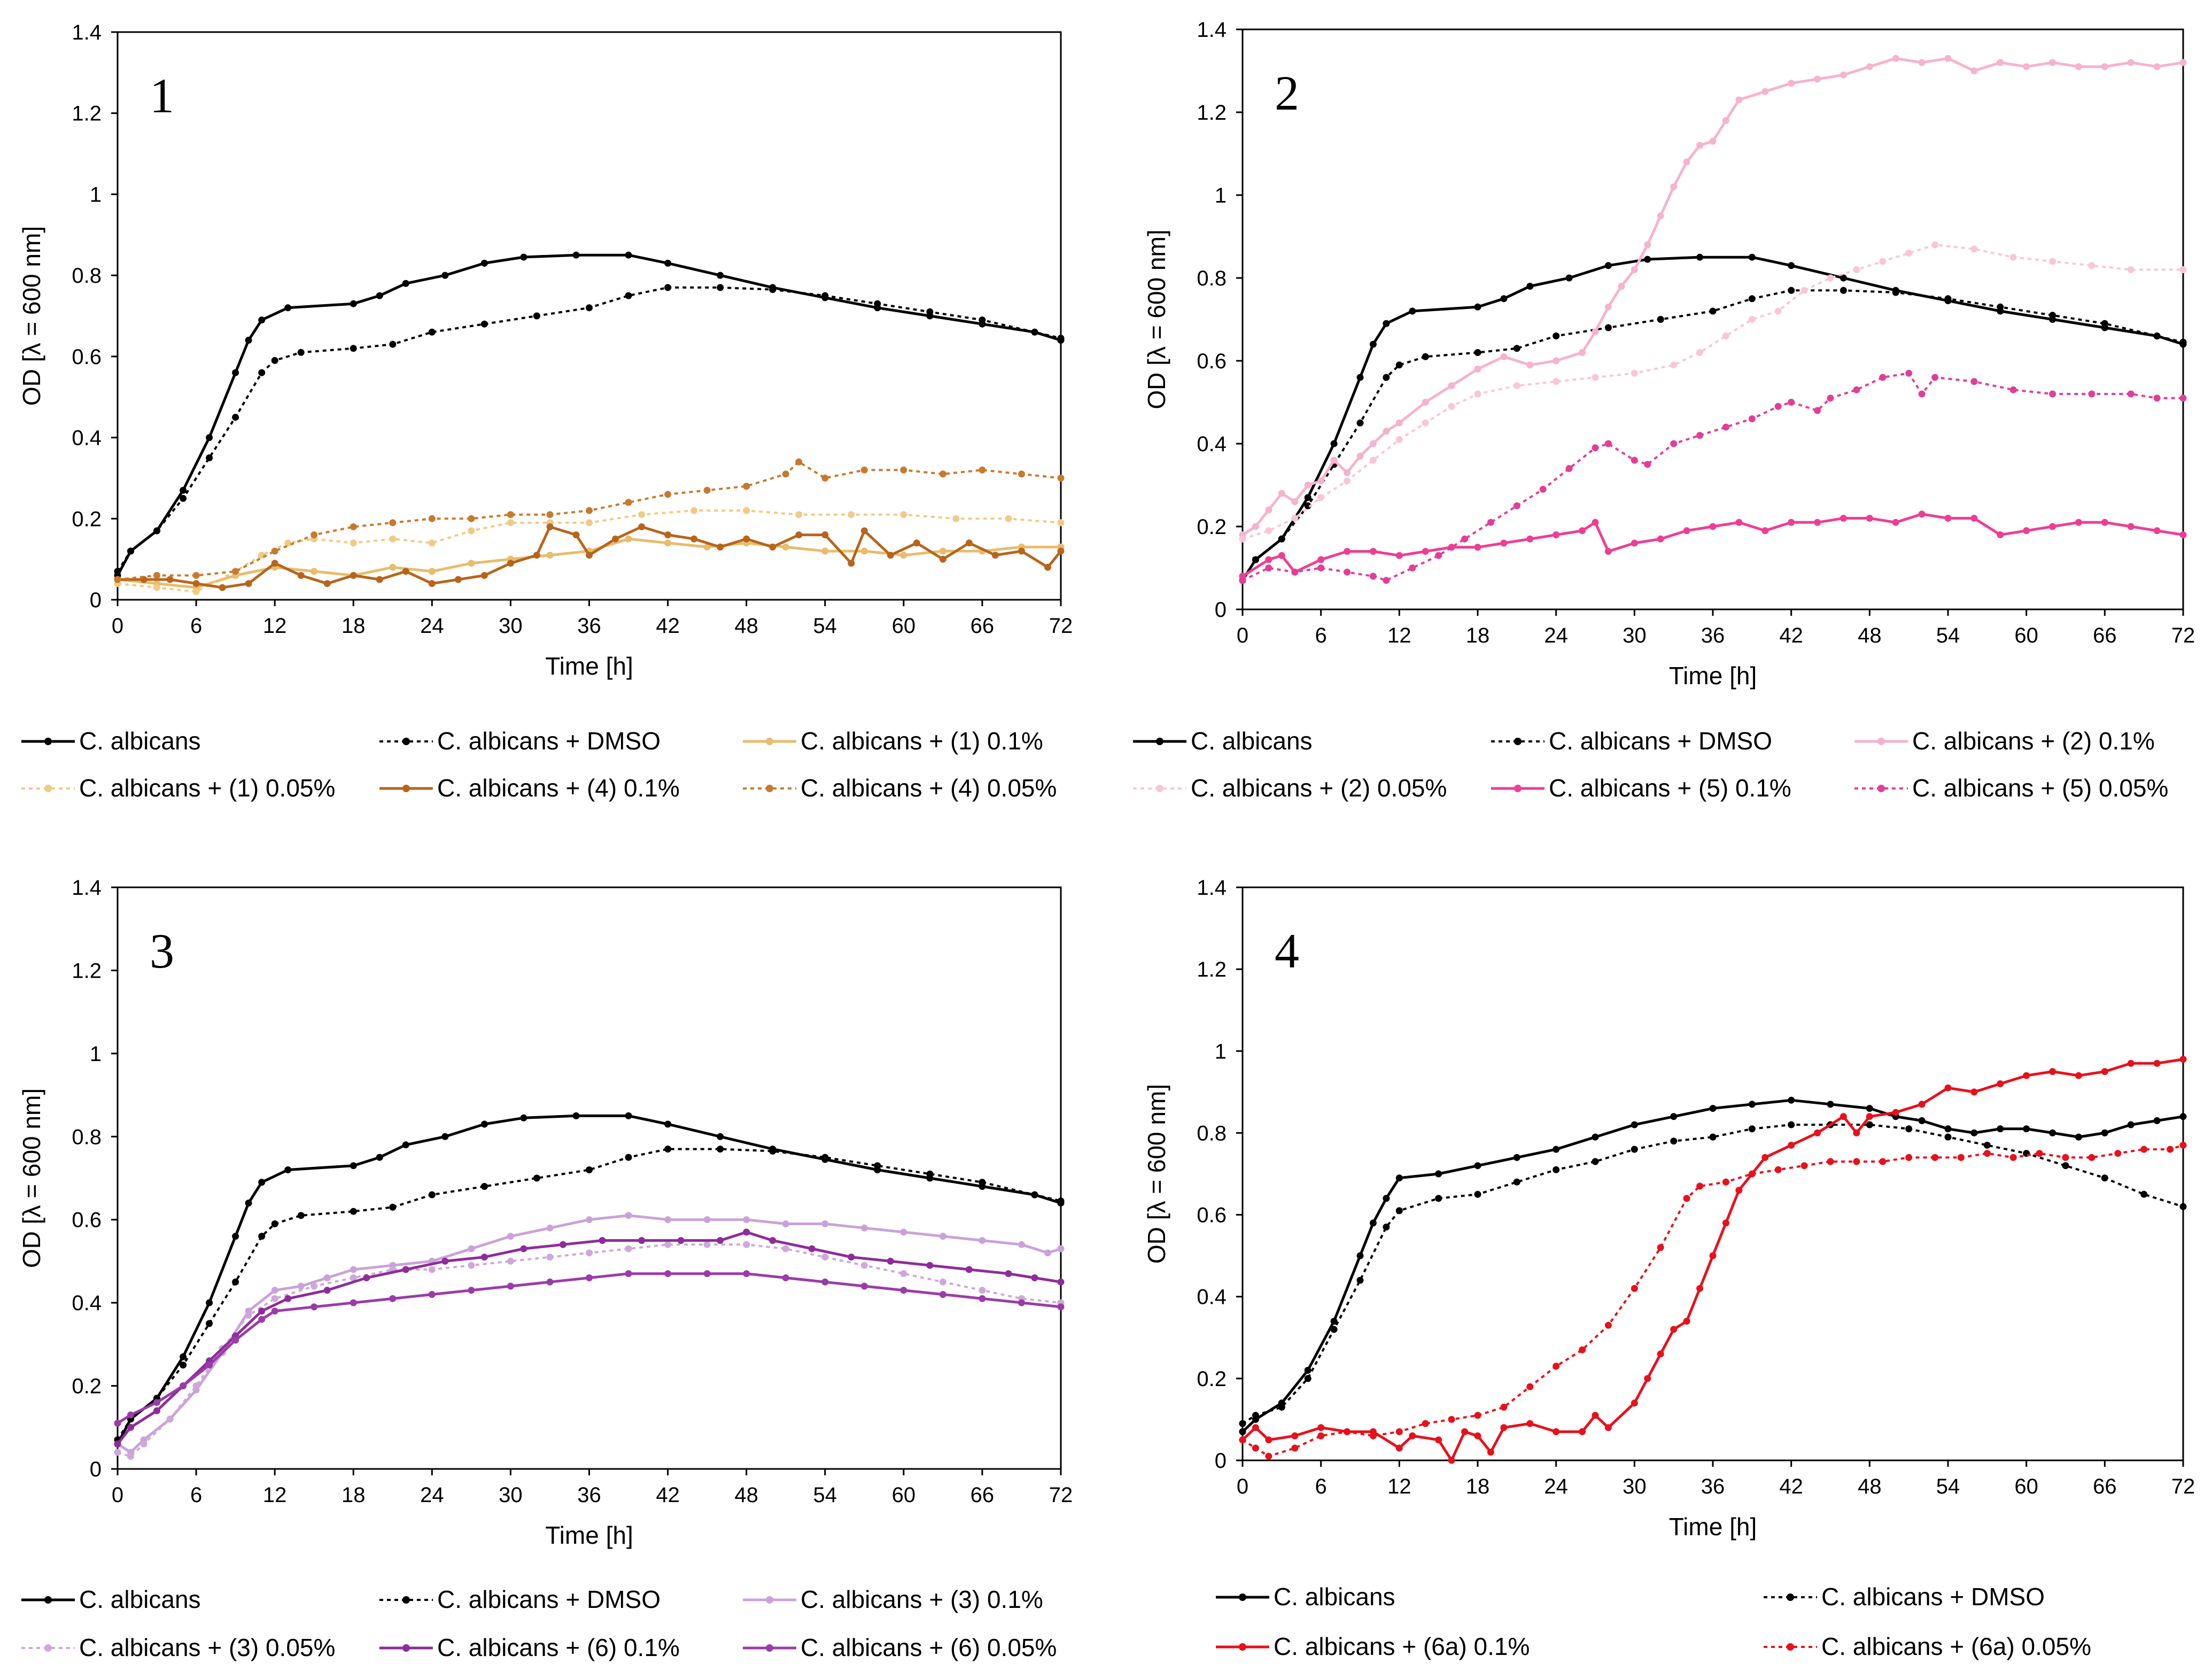  Describe the element at coordinates (354, 1495) in the screenshot. I see `x-tick-label: 18` at that location.